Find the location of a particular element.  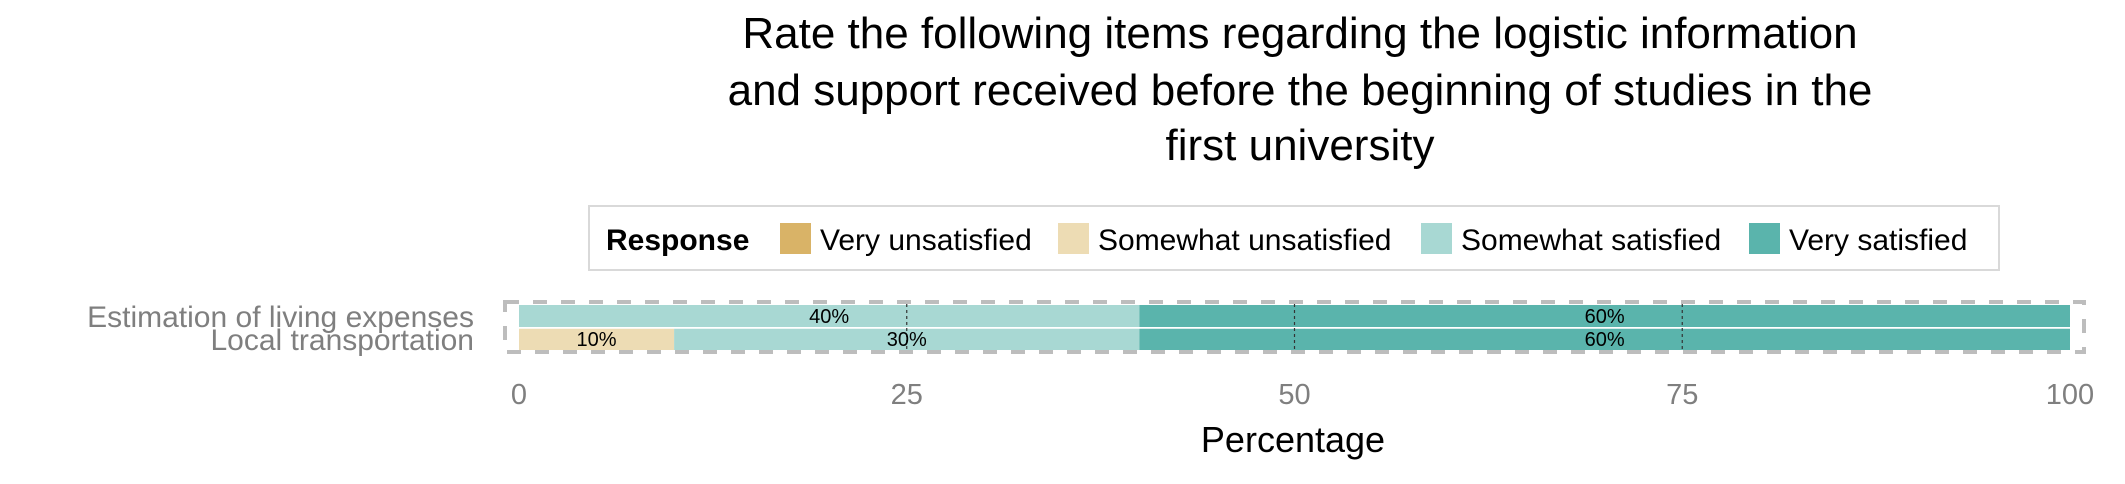

legend-swatch-very-unsatisfied is located at coordinates (795, 238).